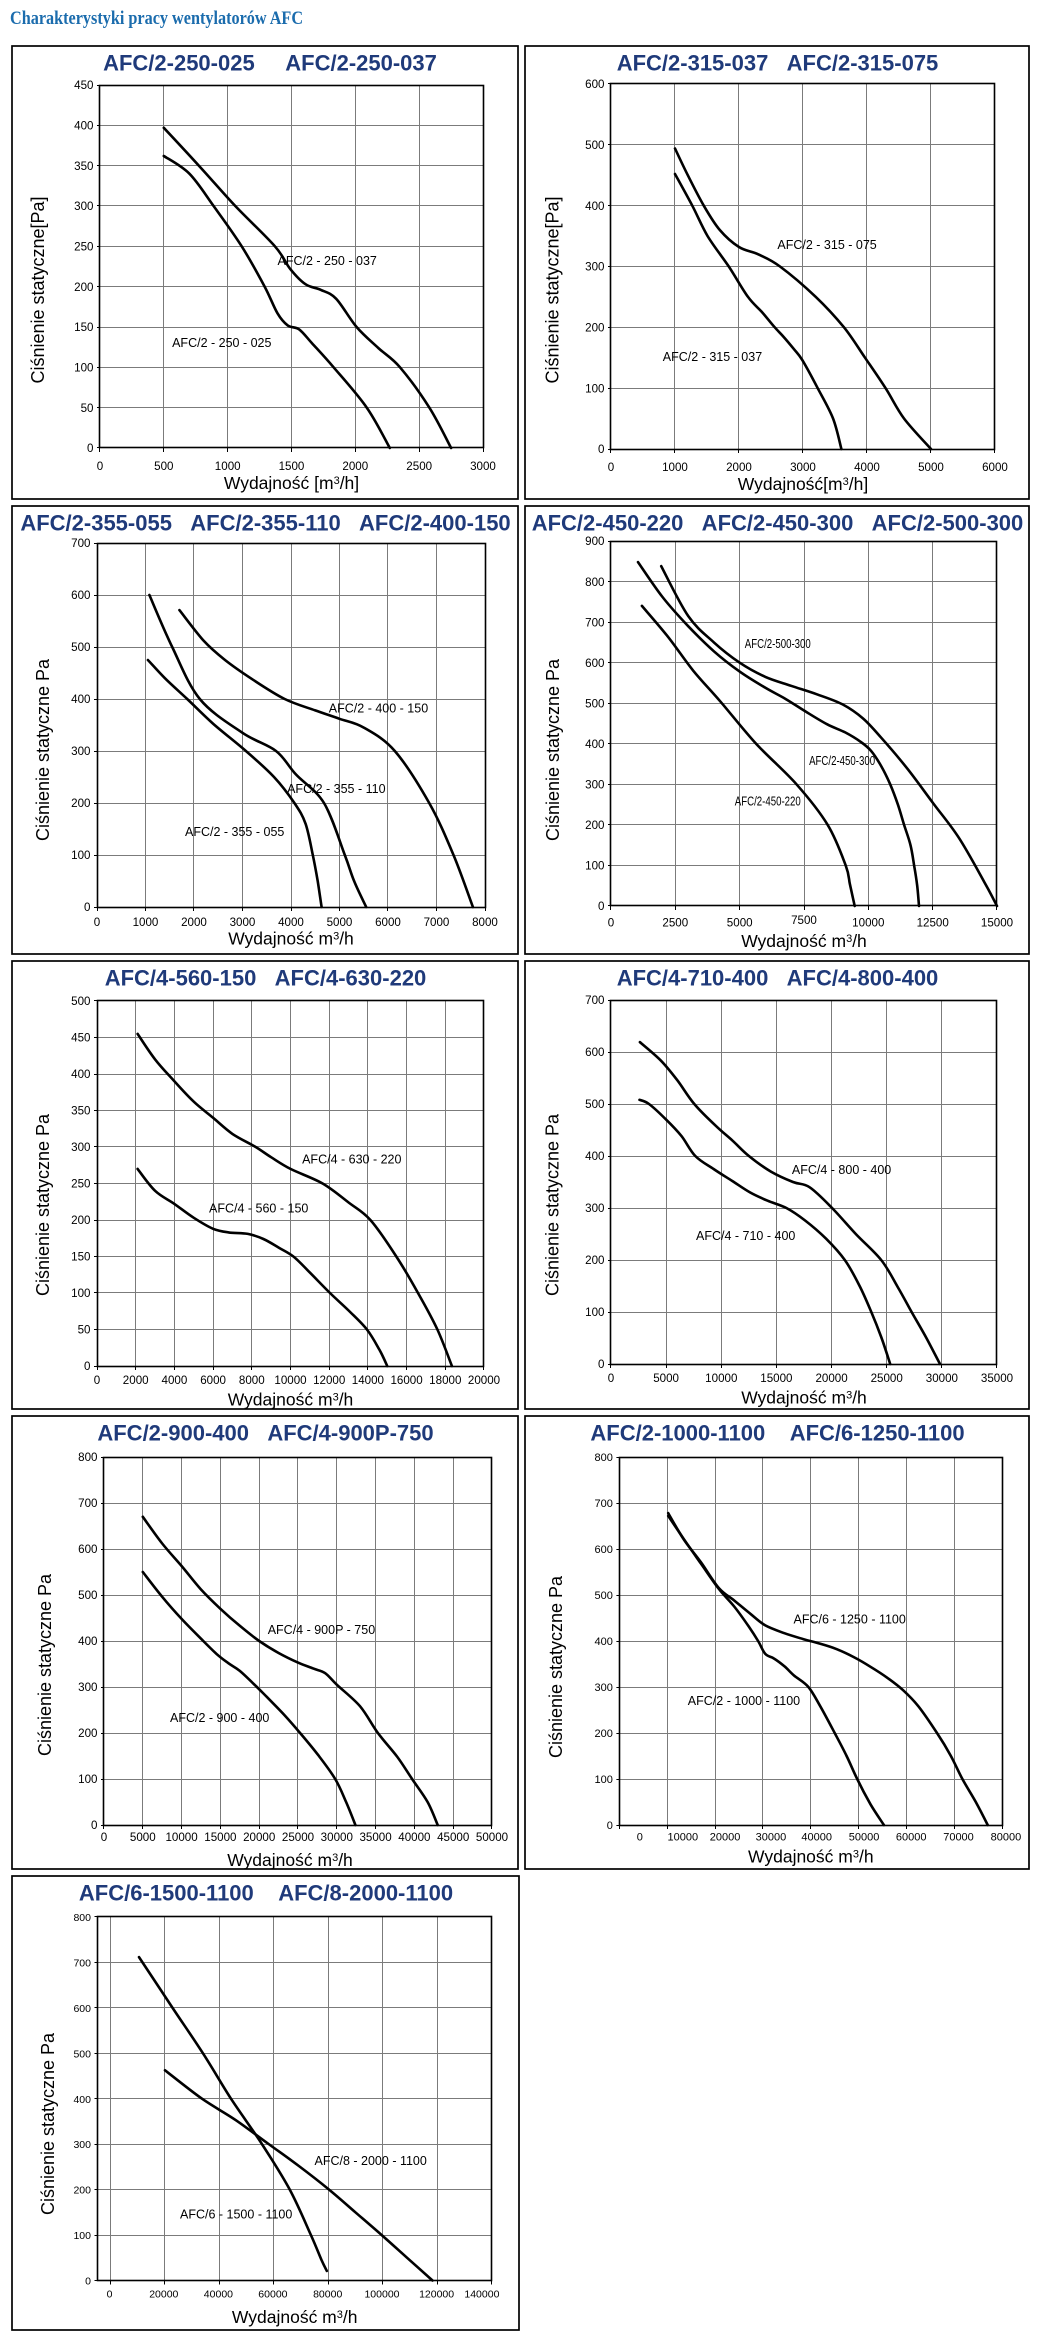 The image size is (1039, 2344). Describe the element at coordinates (826, 245) in the screenshot. I see `svg-text: AFC/2 - 315 - 075` at that location.